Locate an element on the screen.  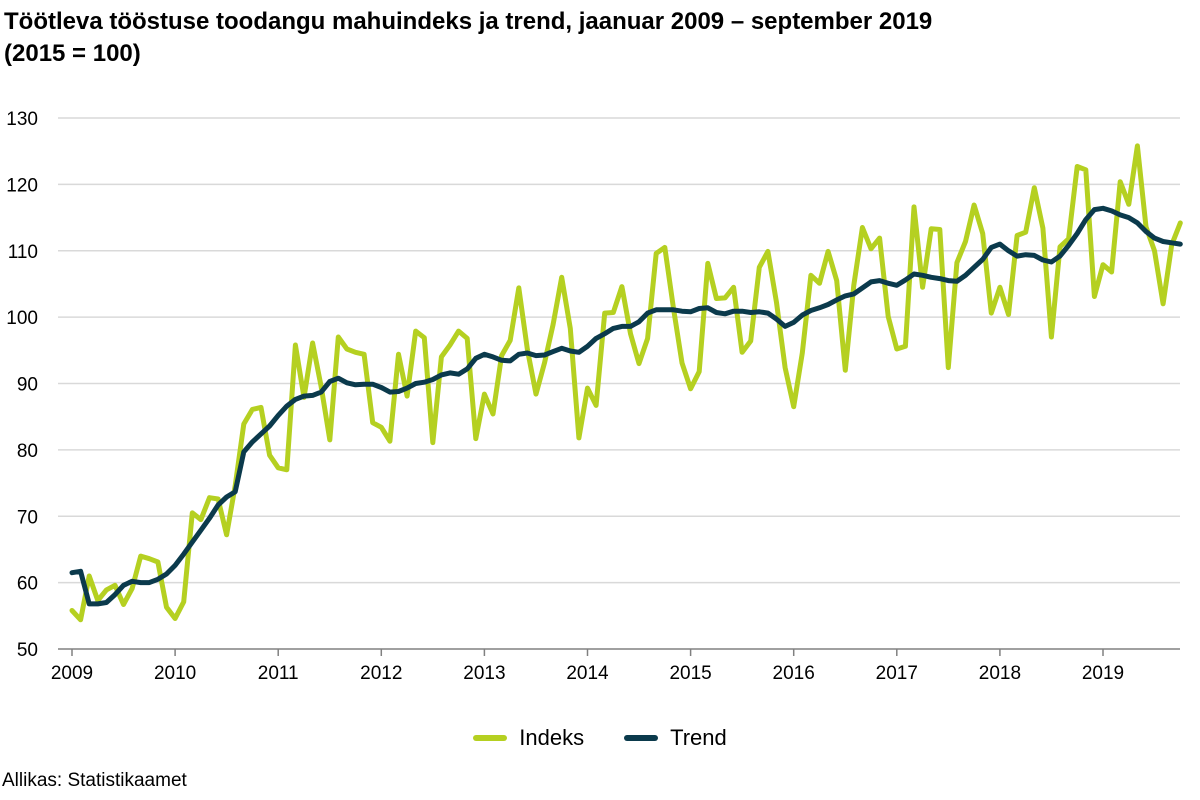
y-tick-label-90: 90 is located at coordinates (27, 385).